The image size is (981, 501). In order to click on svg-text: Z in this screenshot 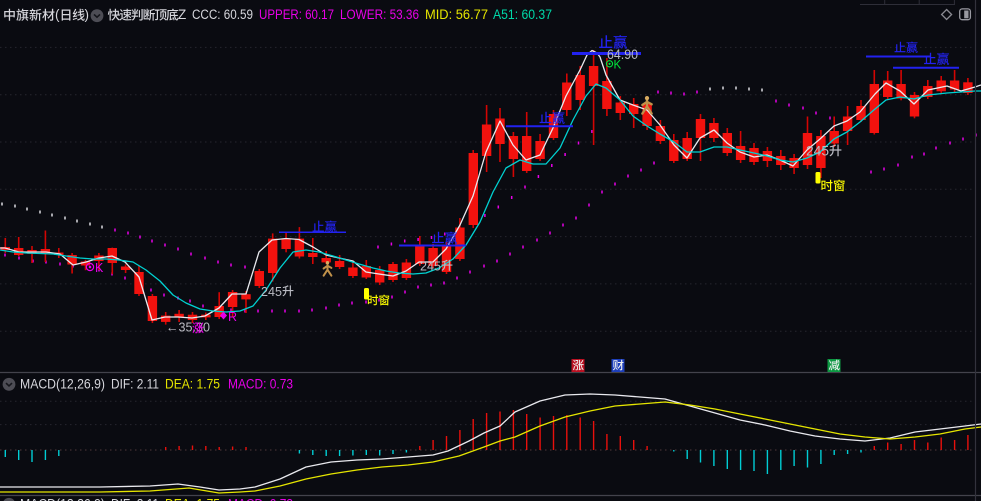, I will do `click(182, 14)`.